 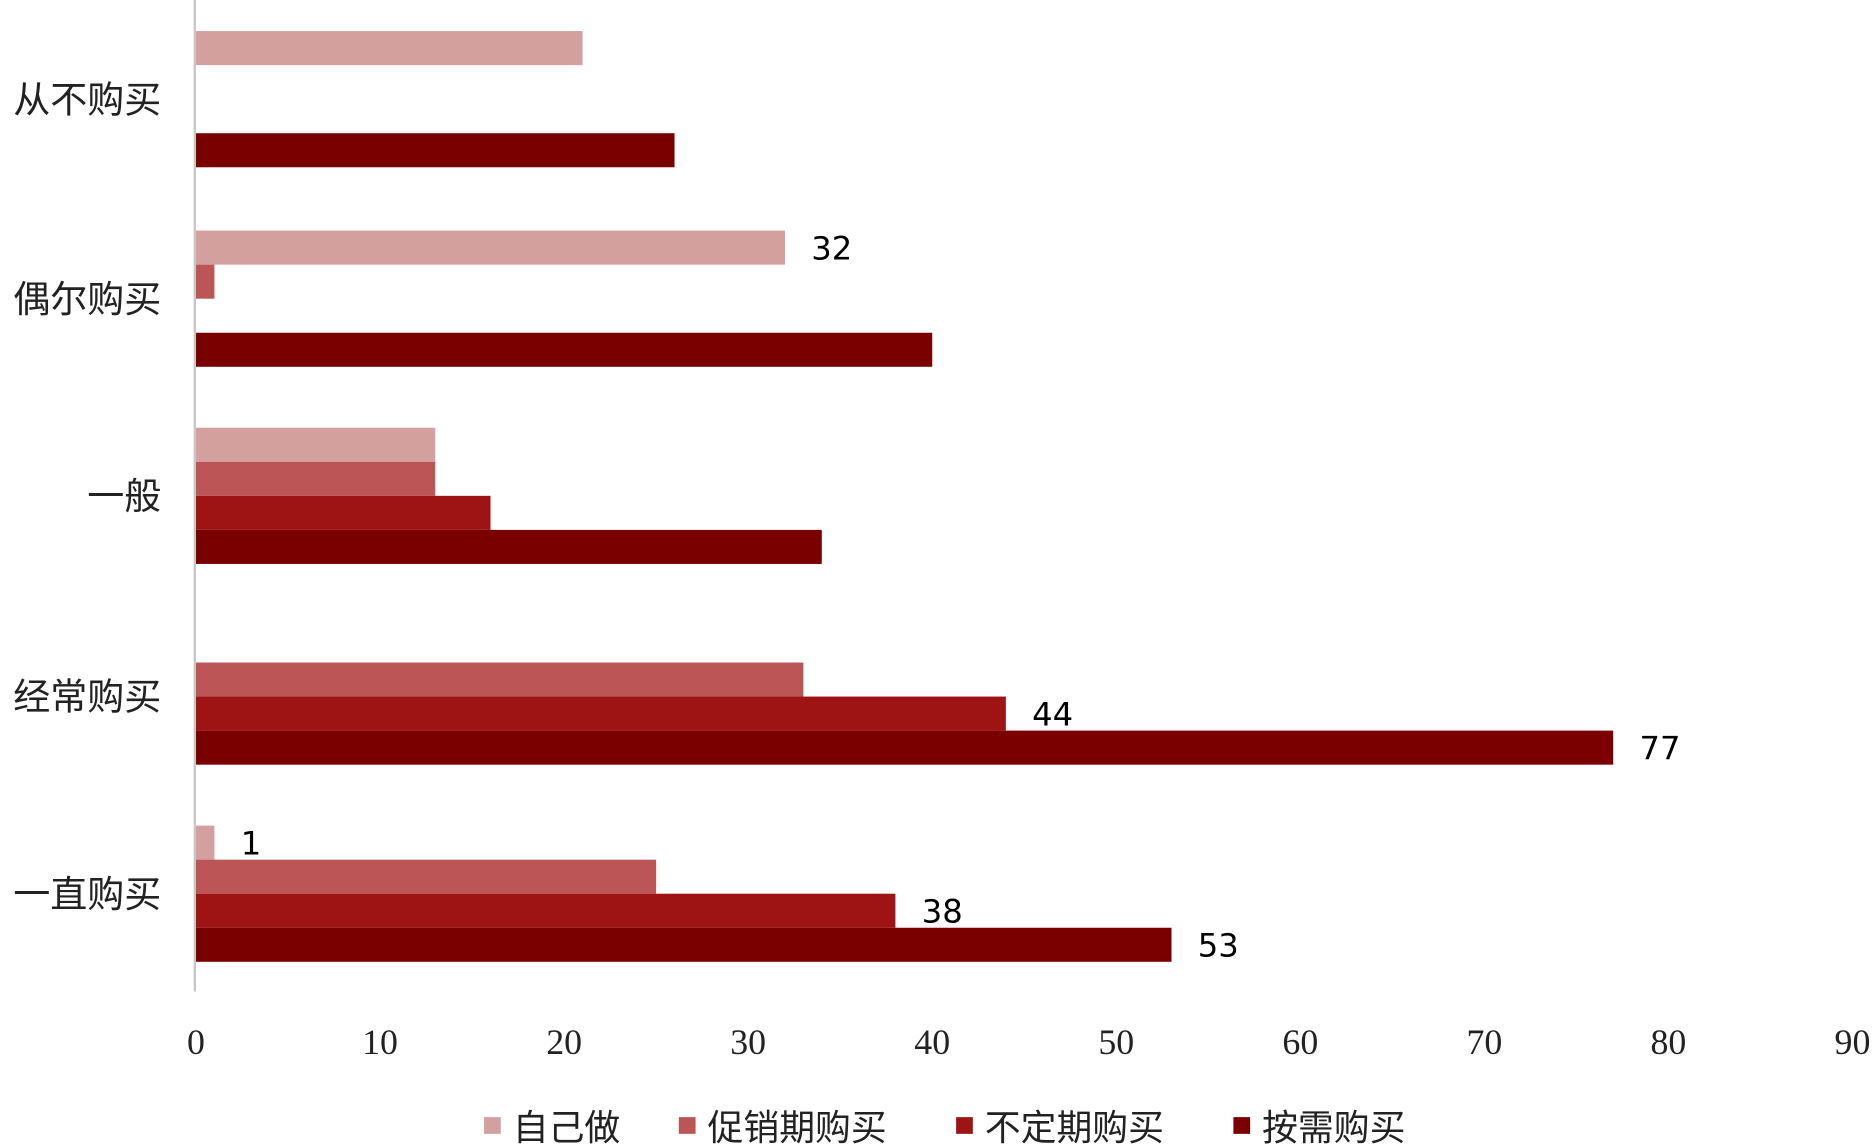 I want to click on x-tick-label: 0, so click(x=196, y=1042).